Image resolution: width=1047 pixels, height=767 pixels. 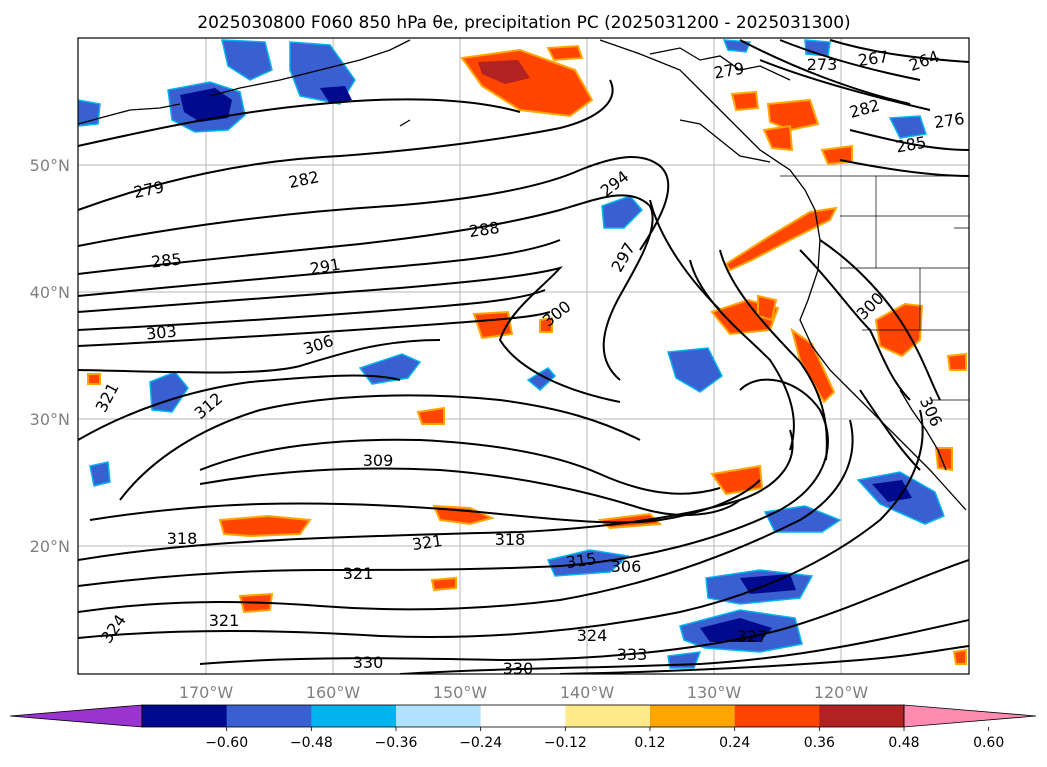 I want to click on contour-label: 285, so click(x=166, y=260).